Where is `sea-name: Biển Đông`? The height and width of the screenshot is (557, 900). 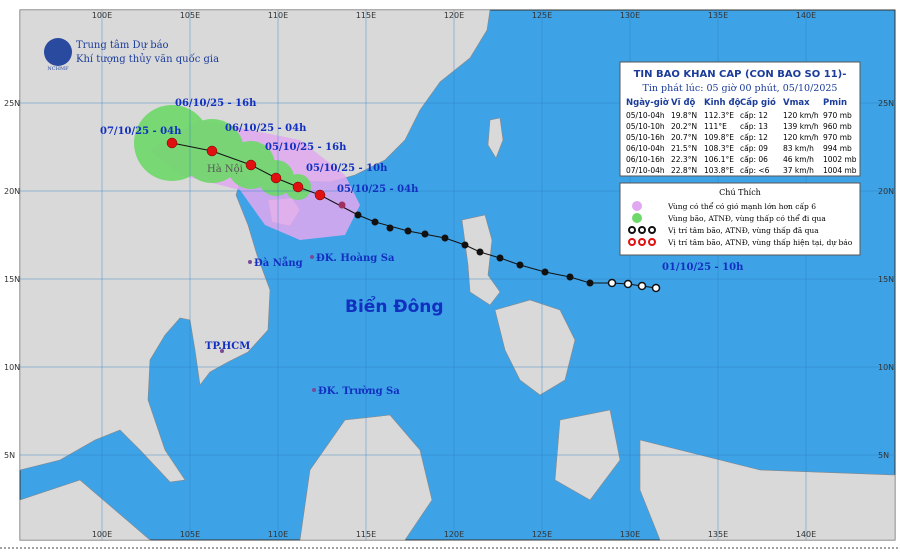
sea-name: Biển Đông is located at coordinates (394, 306).